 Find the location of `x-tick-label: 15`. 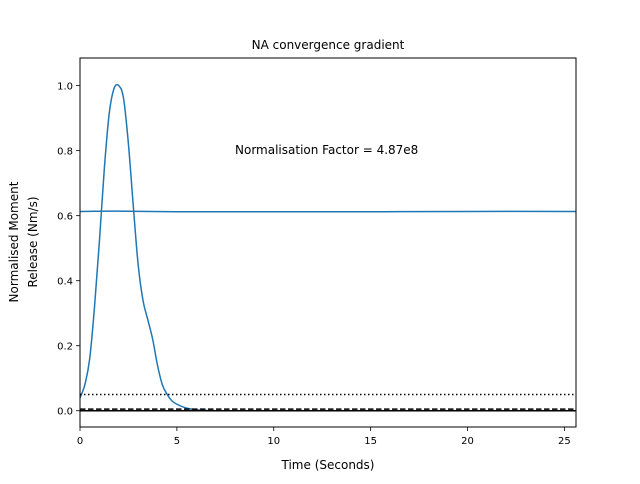

x-tick-label: 15 is located at coordinates (370, 441).